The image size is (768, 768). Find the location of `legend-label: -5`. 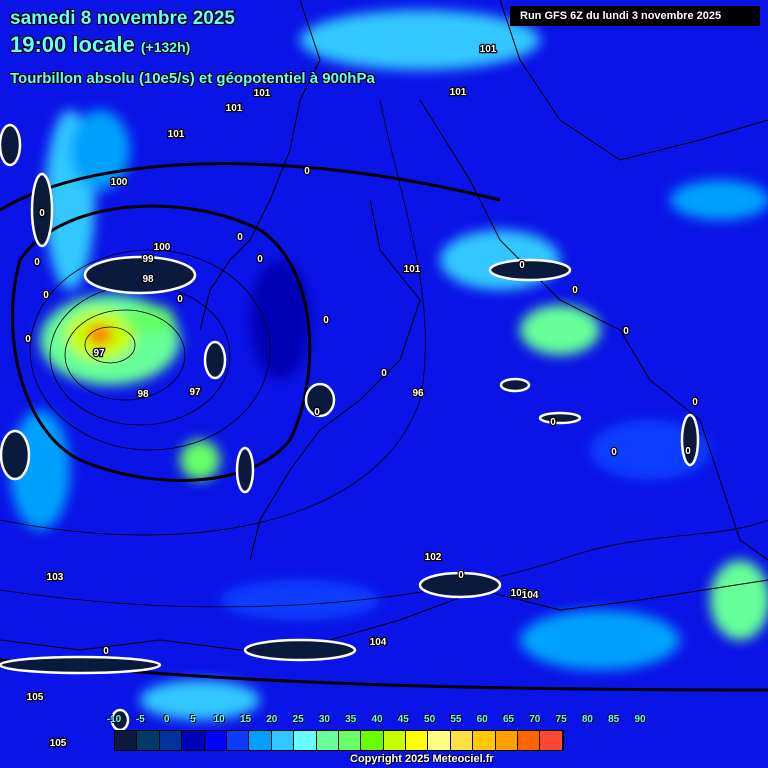

legend-label: -5 is located at coordinates (140, 719).